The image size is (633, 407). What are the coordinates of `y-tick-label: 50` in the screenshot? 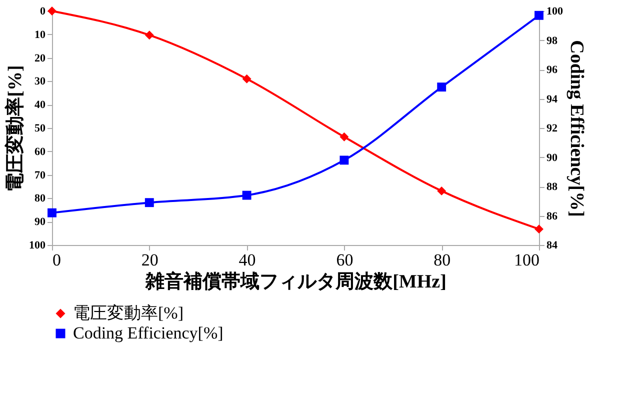 It's located at (40, 128).